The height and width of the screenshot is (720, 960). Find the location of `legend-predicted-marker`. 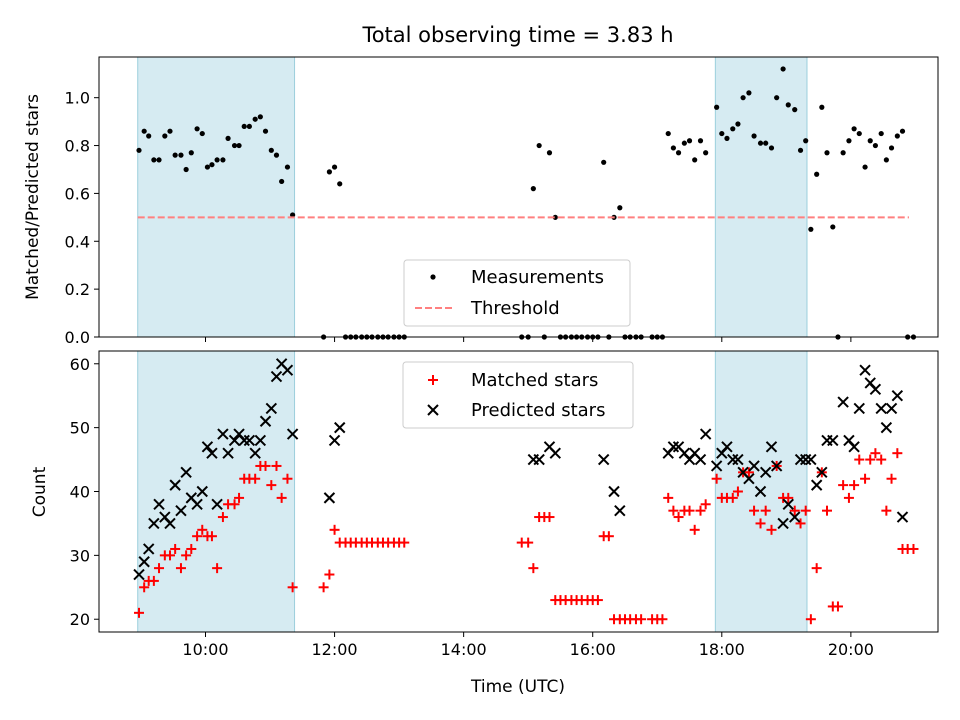

legend-predicted-marker is located at coordinates (433, 410).